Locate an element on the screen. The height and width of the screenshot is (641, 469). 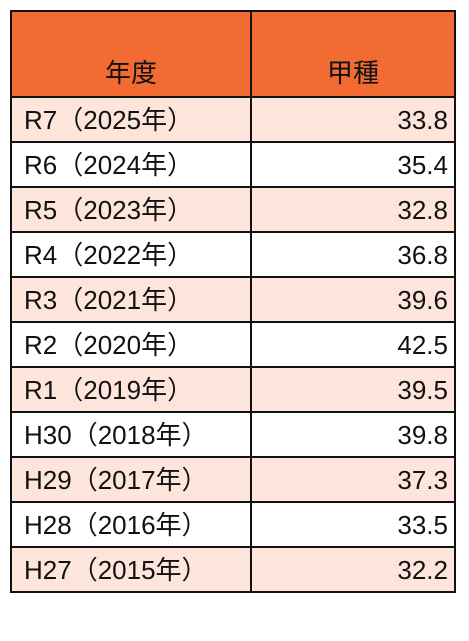
value-cell: 33.8 is located at coordinates (353, 119).